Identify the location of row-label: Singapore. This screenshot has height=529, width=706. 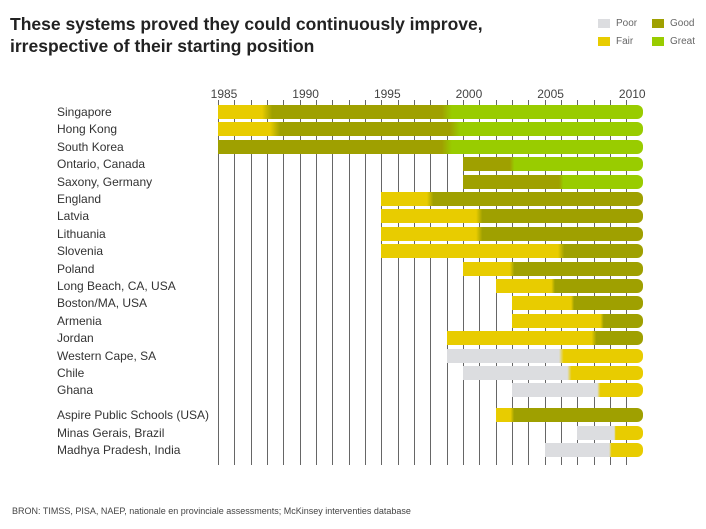
(84, 112).